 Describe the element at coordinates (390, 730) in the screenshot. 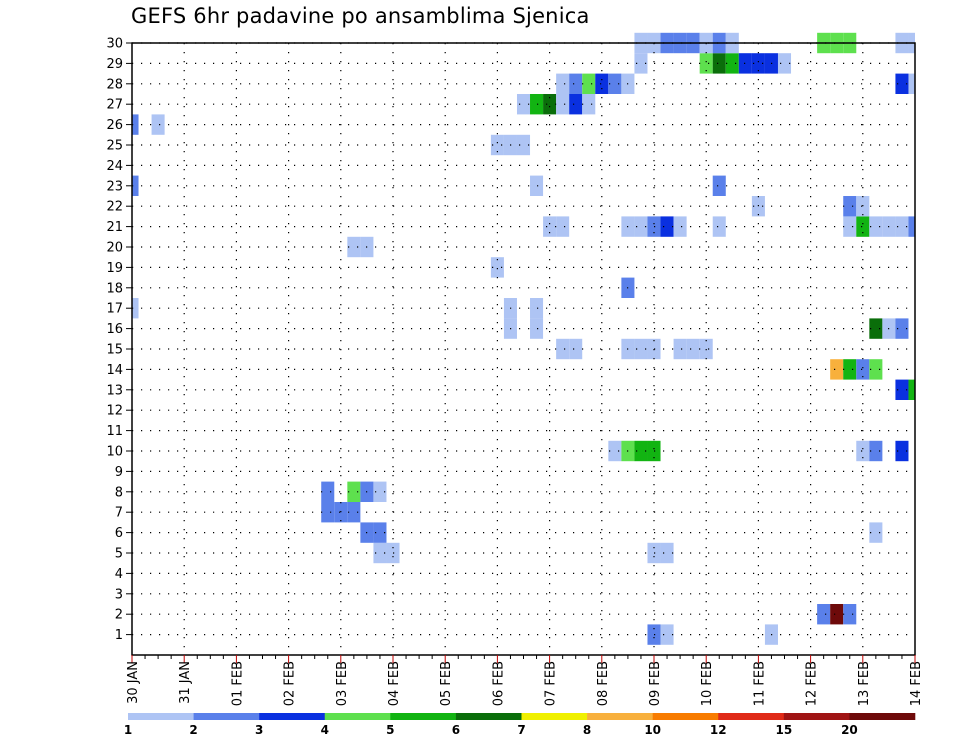

I see `legend-label: 5` at that location.